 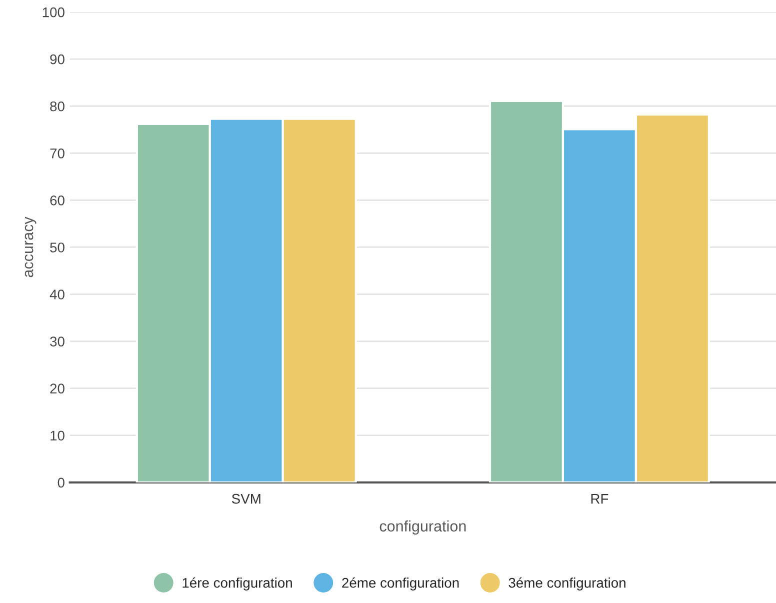 What do you see at coordinates (423, 527) in the screenshot?
I see `x-axis-title: configuration` at bounding box center [423, 527].